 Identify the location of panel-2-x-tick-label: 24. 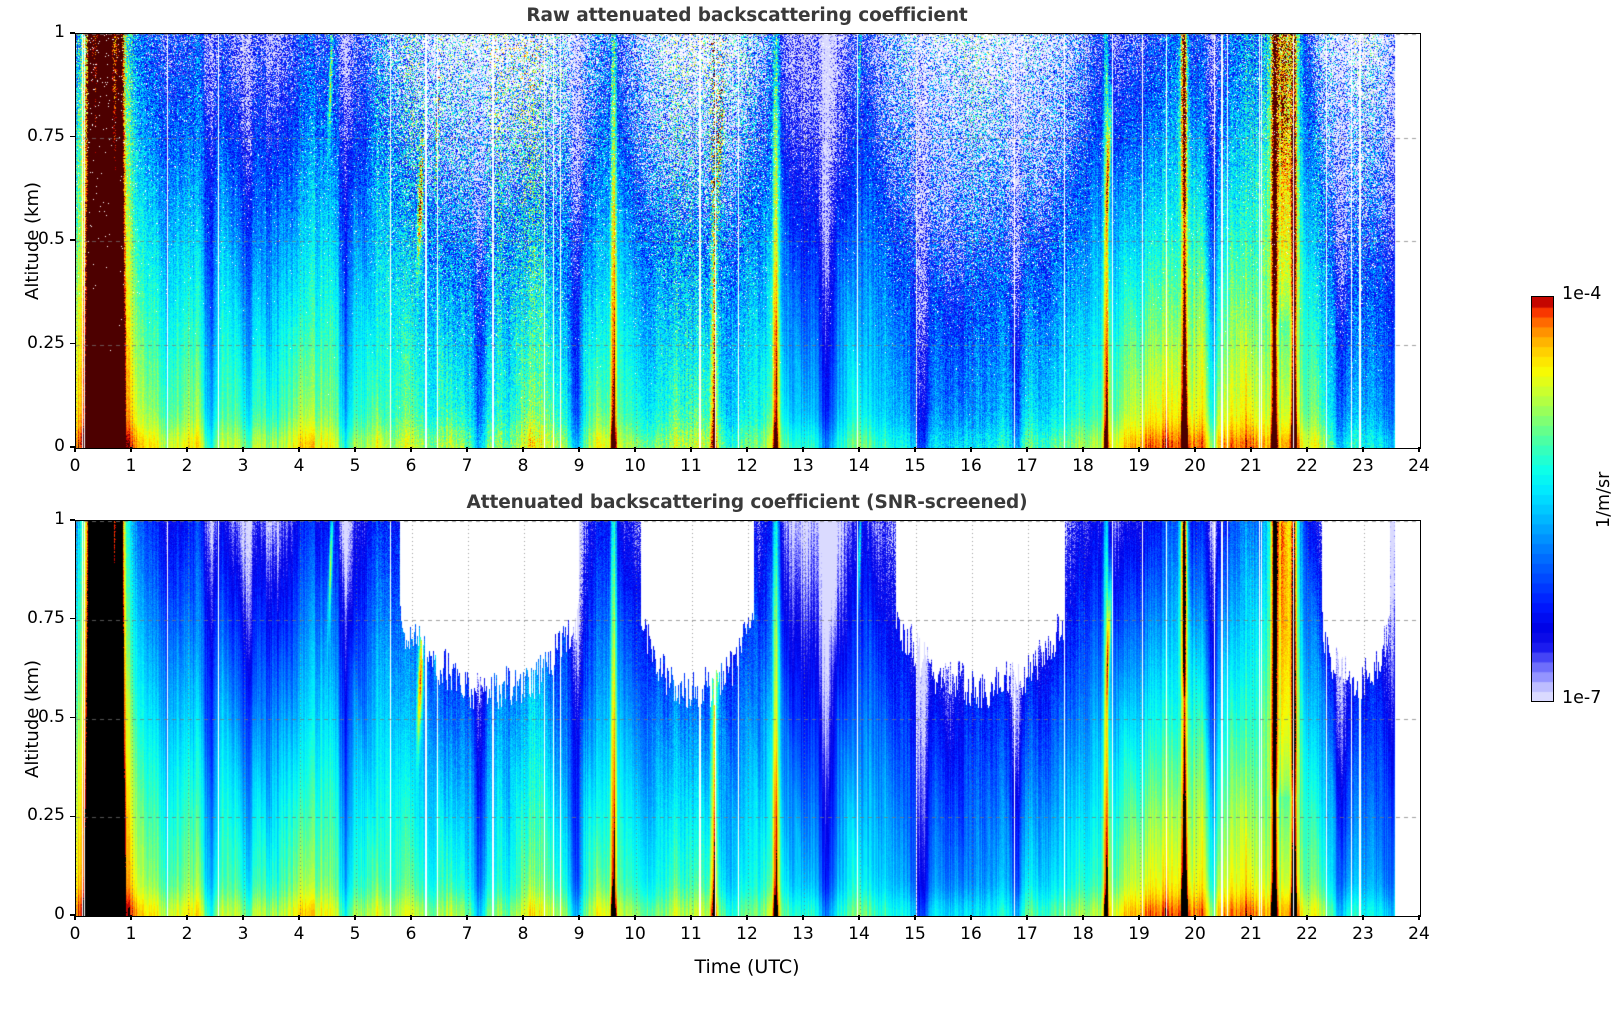
(1419, 934).